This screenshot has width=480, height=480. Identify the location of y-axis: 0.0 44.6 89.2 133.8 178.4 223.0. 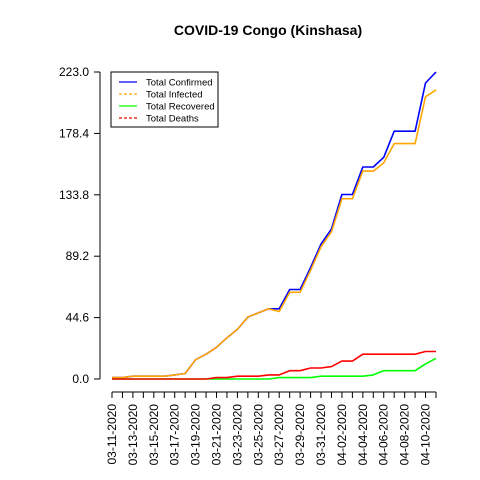
(80, 225).